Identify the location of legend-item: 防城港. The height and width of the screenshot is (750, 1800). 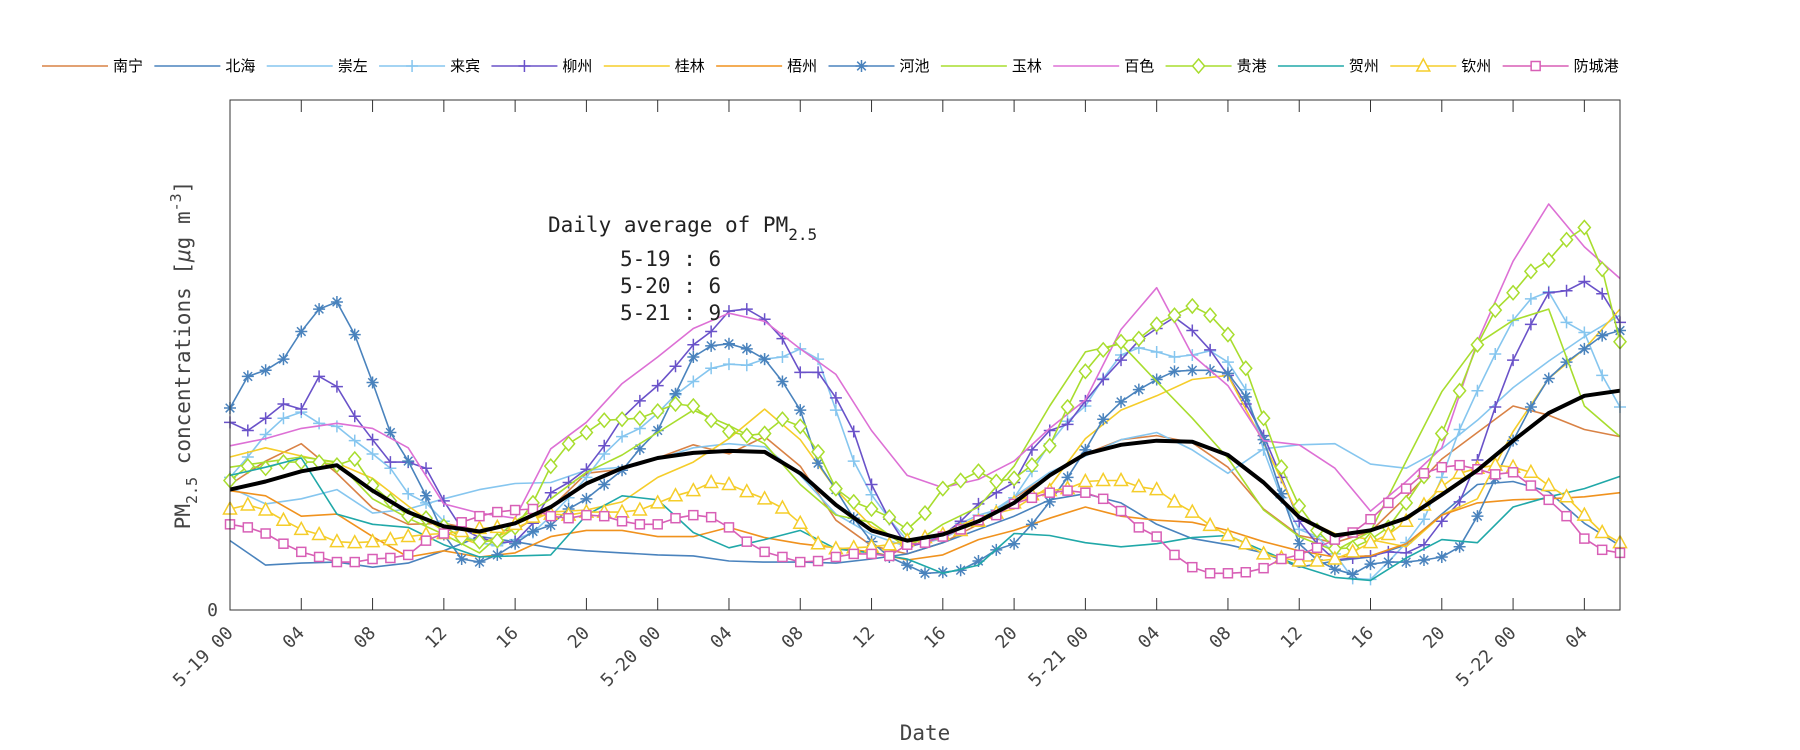
(1560, 66).